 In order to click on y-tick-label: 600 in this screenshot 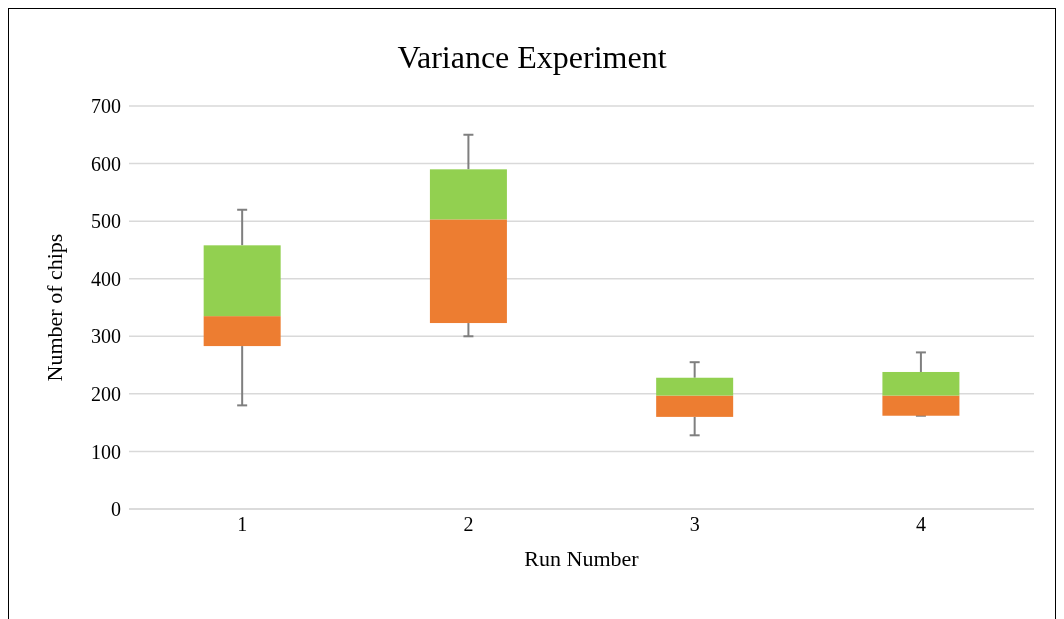, I will do `click(106, 163)`.